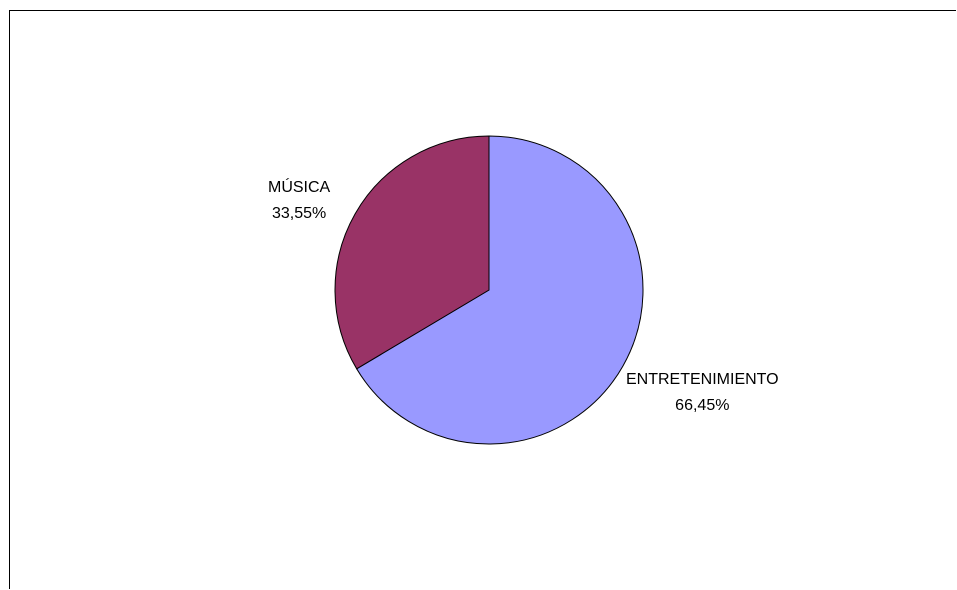  Describe the element at coordinates (299, 201) in the screenshot. I see `label-musica: MÚSICA 33,55%` at that location.